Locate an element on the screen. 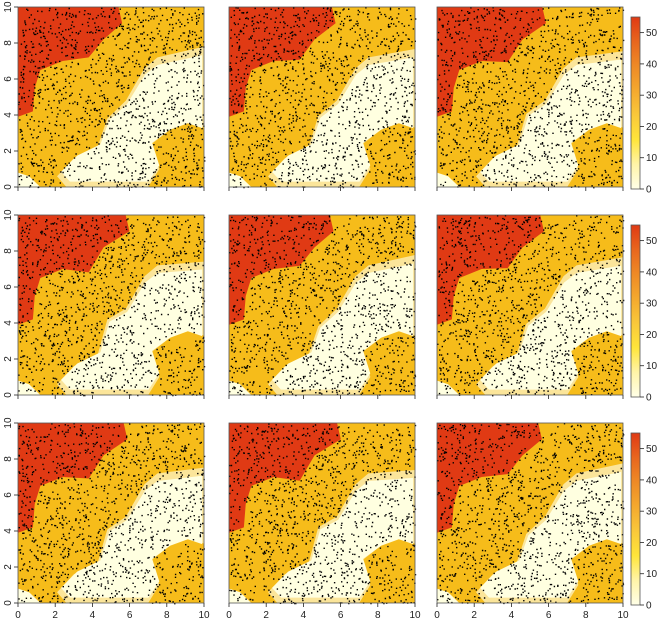  panel-7: 0 2 4 6 8 10 0 2 4 6 8 10 is located at coordinates (106, 519).